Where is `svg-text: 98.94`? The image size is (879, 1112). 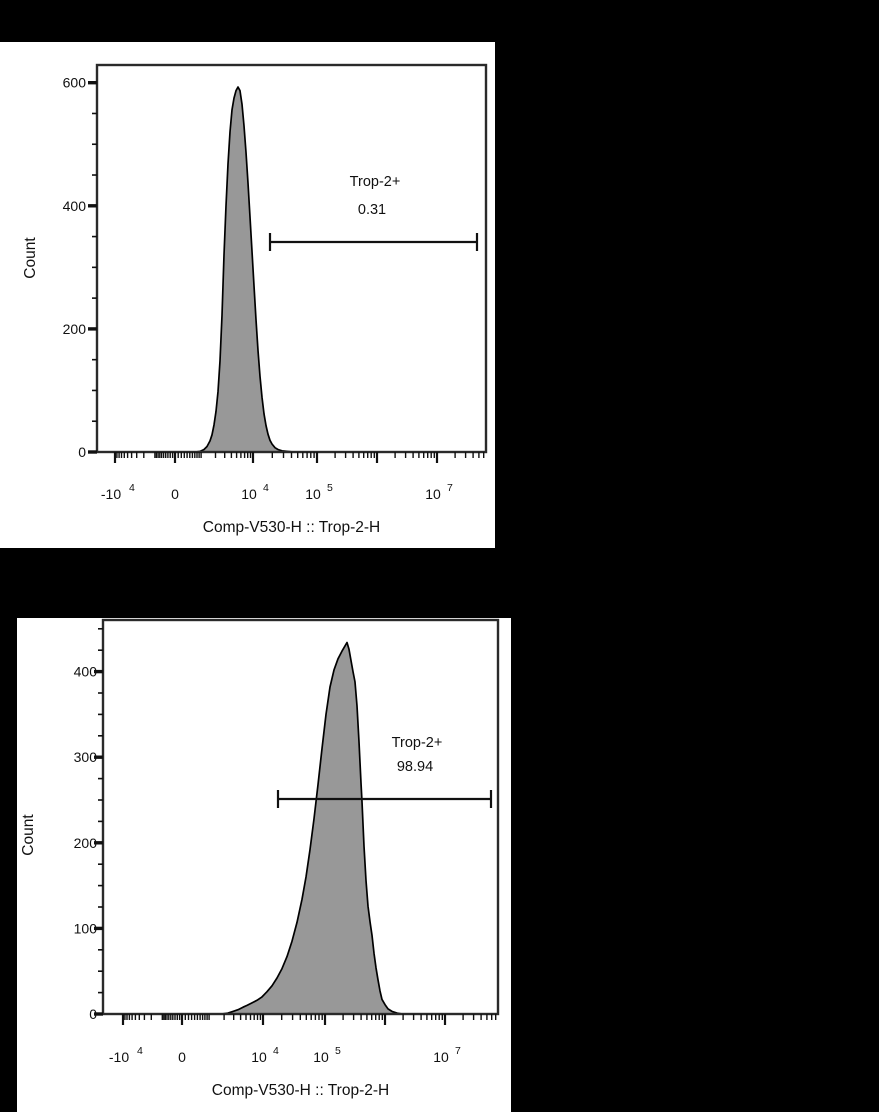 svg-text: 98.94 is located at coordinates (415, 767).